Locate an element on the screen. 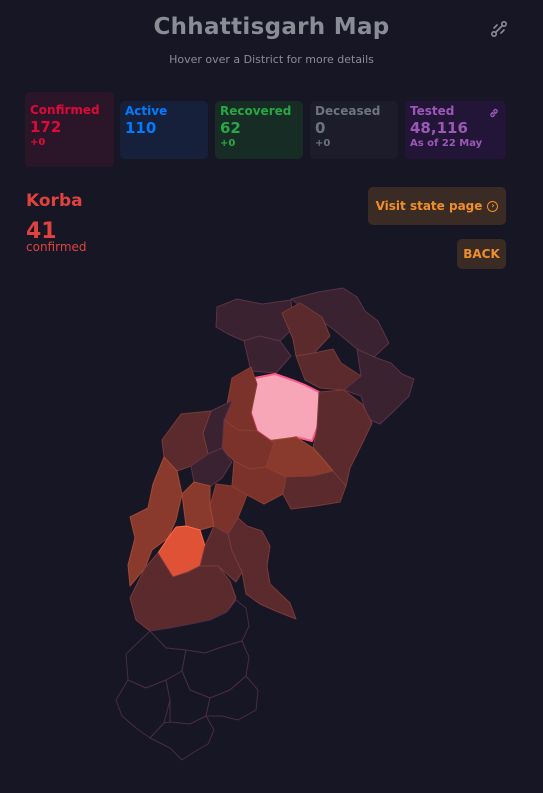 This screenshot has height=793, width=543. district-balrampur is located at coordinates (340, 322).